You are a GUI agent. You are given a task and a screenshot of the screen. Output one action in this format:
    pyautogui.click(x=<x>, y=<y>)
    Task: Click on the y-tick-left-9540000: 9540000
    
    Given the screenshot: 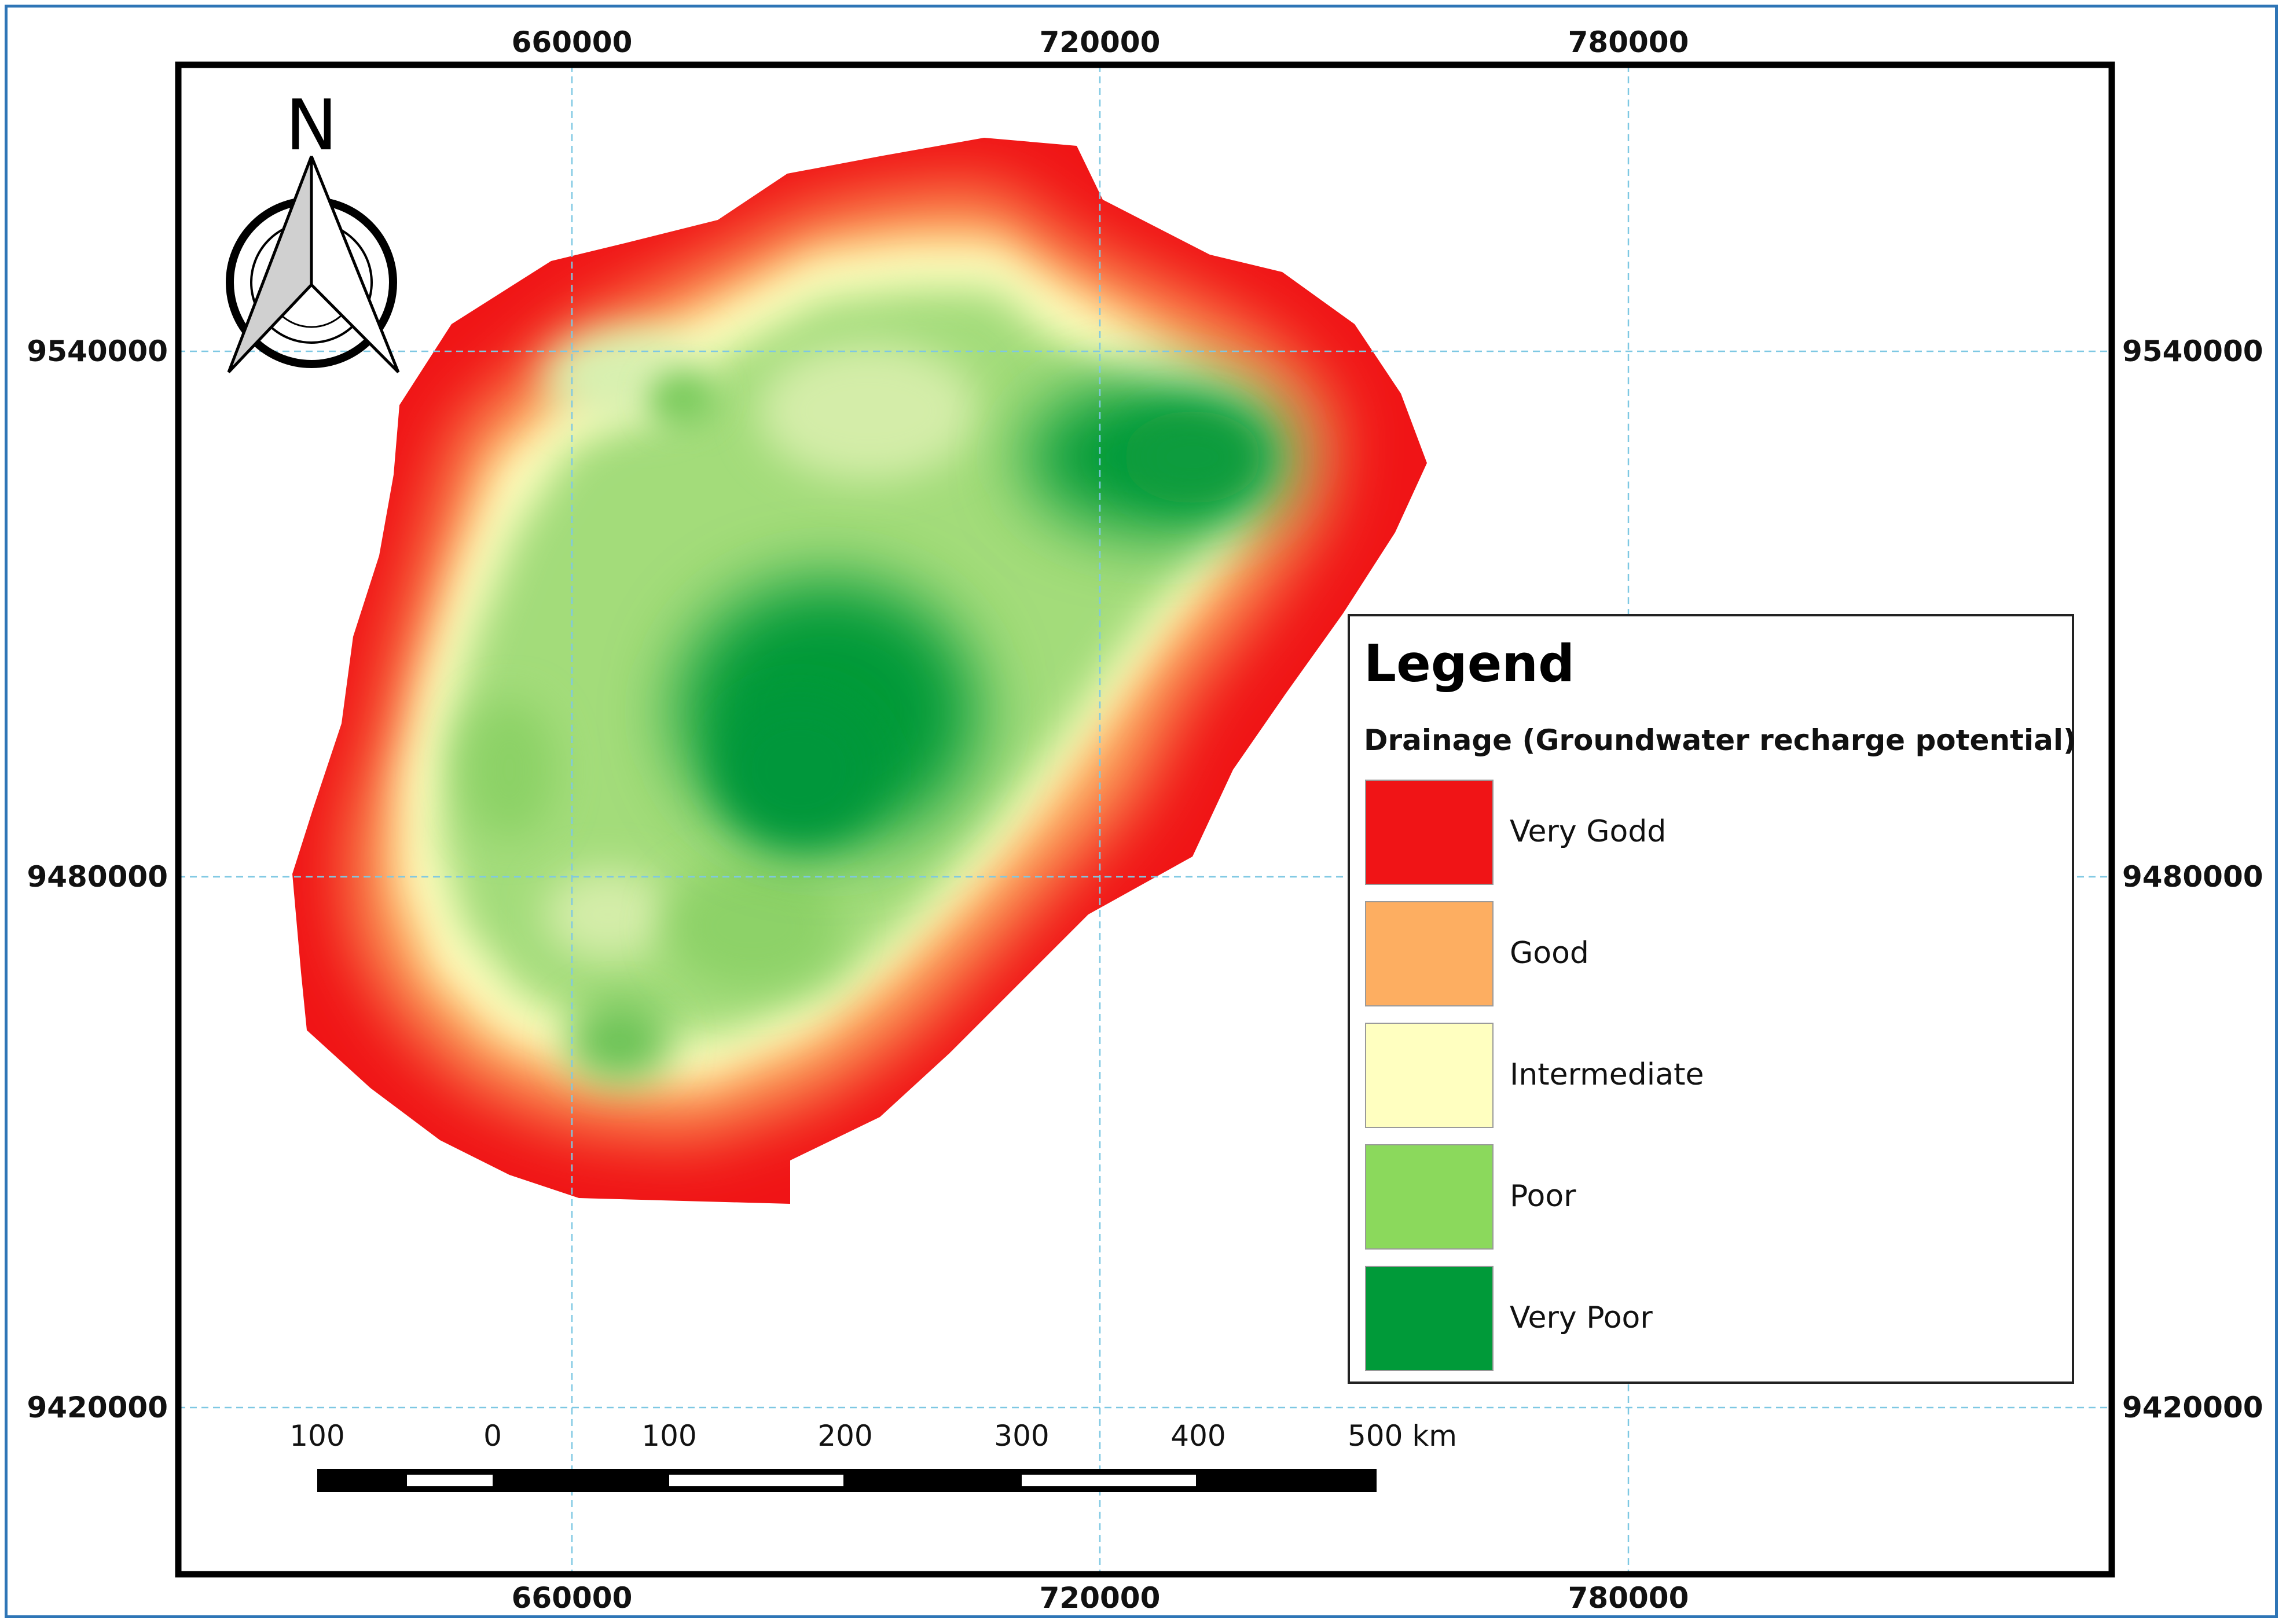 What is the action you would take?
    pyautogui.click(x=97, y=351)
    